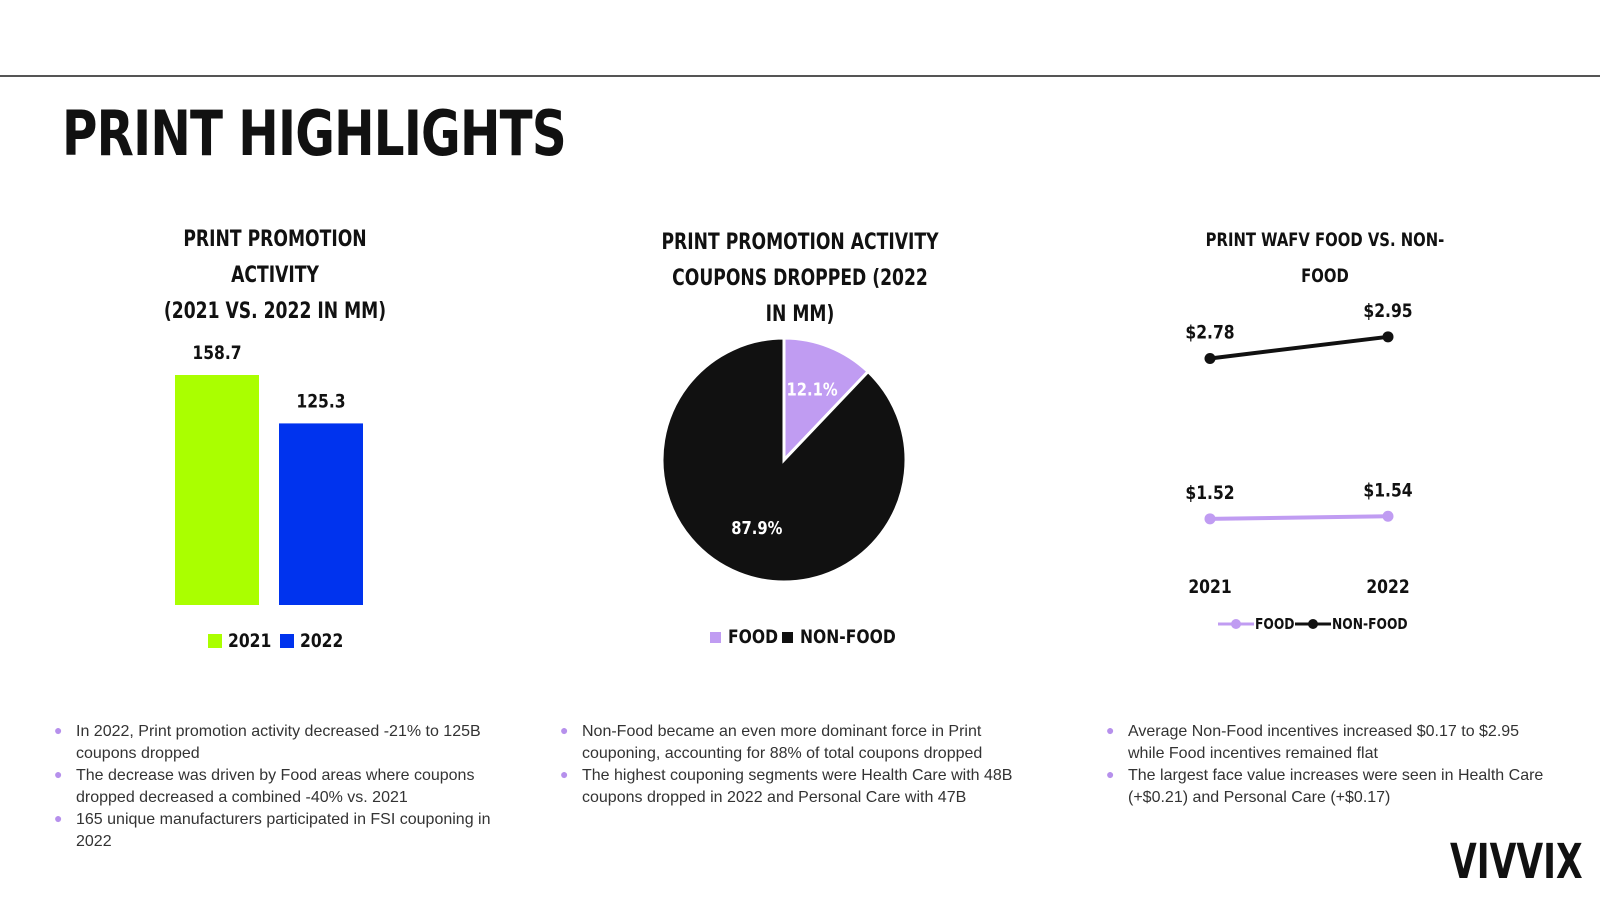  I want to click on legend-swatch-2021, so click(215, 641).